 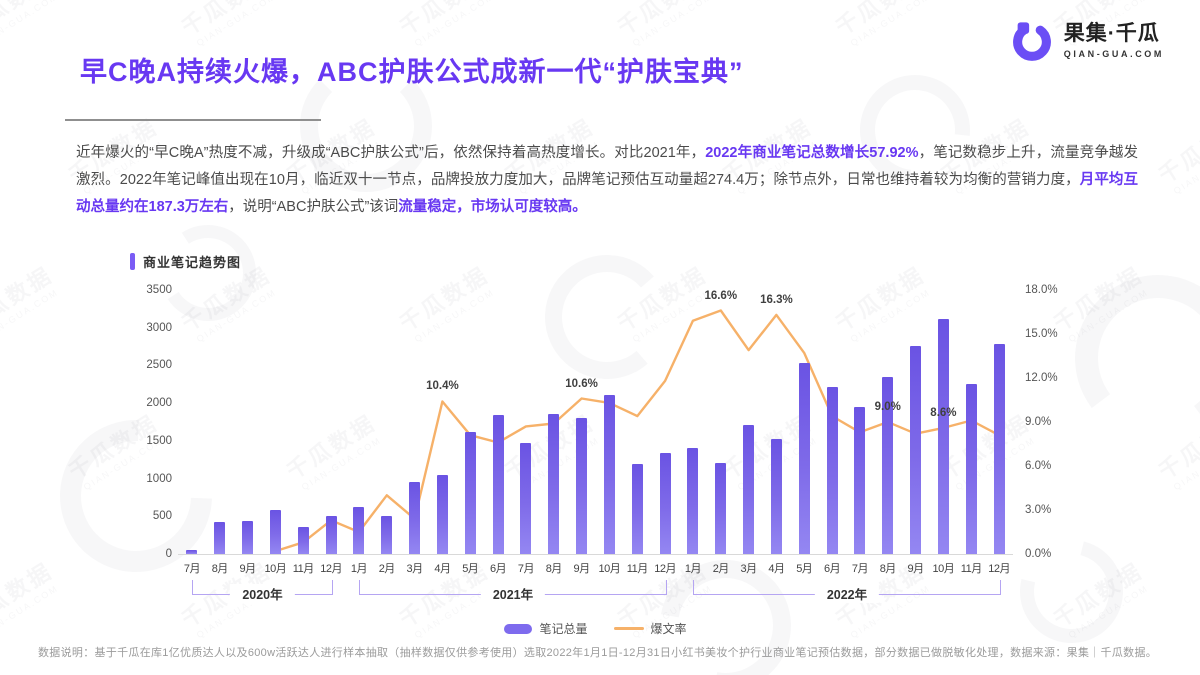 I want to click on year-bracket: 2020年, so click(x=262, y=591).